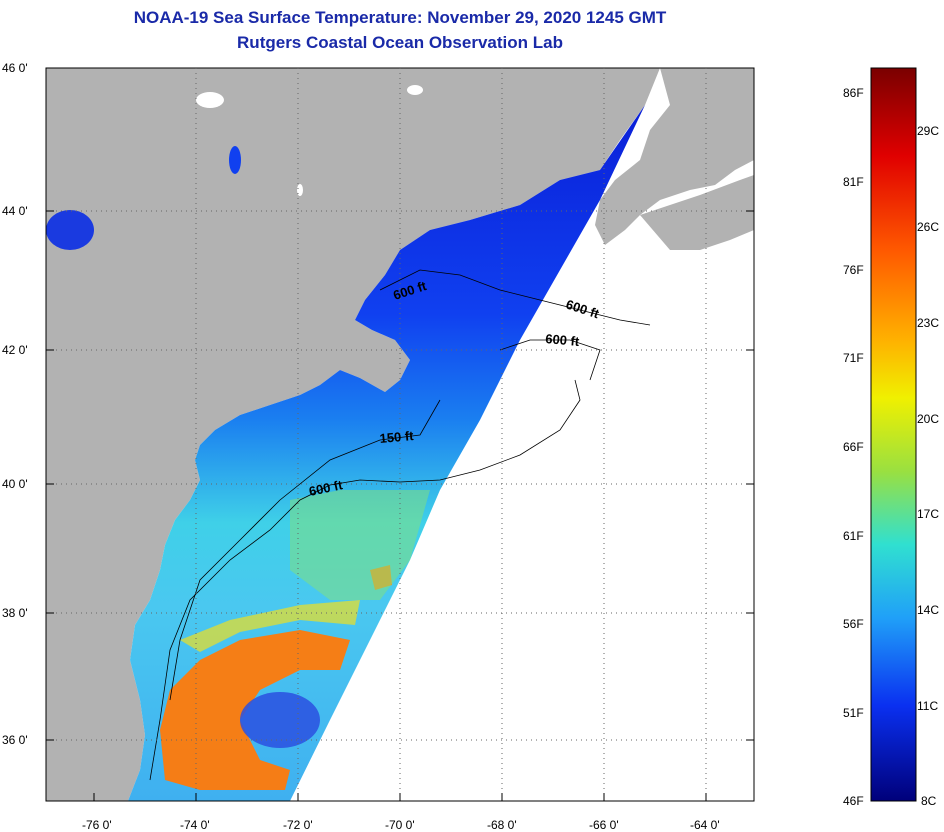 The width and height of the screenshot is (944, 832). I want to click on lat-label: 44 0', so click(15, 211).